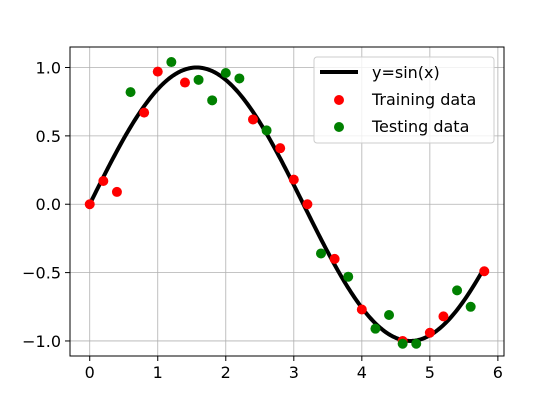  I want to click on y-tick-label: 0.5, so click(48, 136).